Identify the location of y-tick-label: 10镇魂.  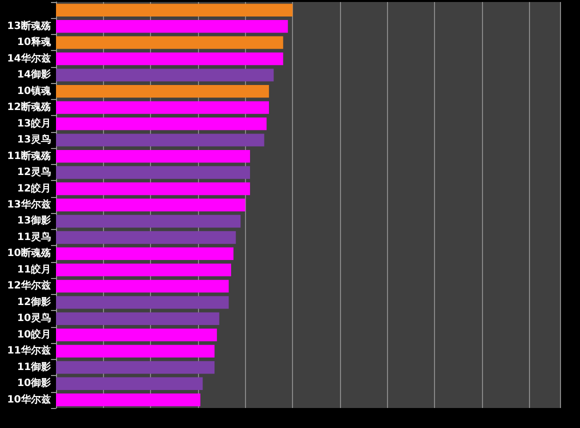
(34, 90).